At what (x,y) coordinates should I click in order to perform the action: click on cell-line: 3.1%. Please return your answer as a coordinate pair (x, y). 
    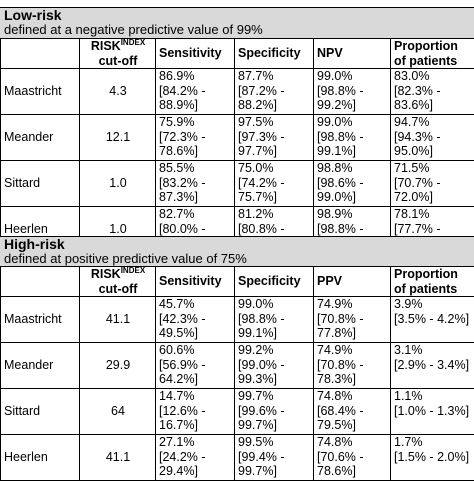
    Looking at the image, I should click on (433, 350).